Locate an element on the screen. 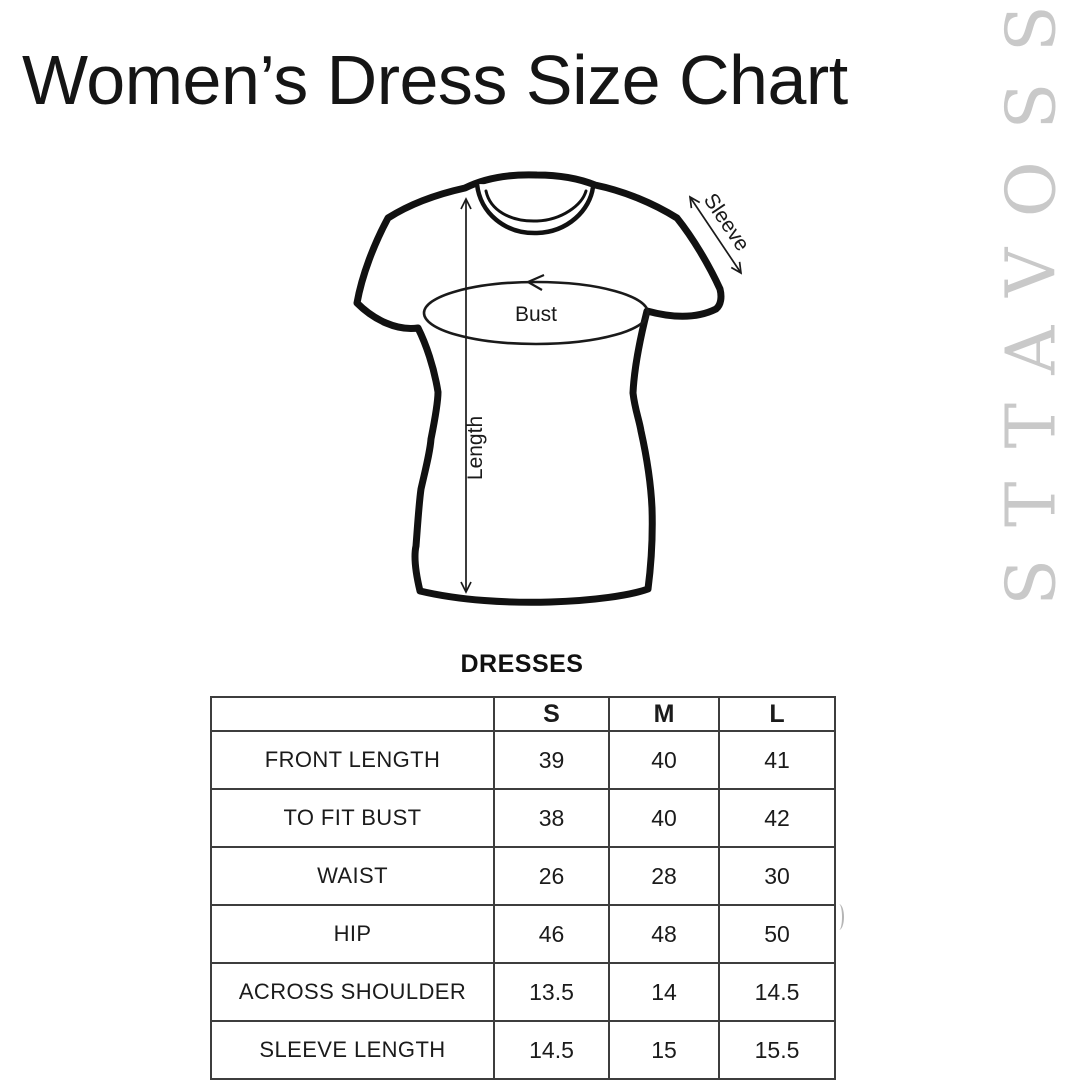 The width and height of the screenshot is (1080, 1080). col-header-l: L is located at coordinates (777, 714).